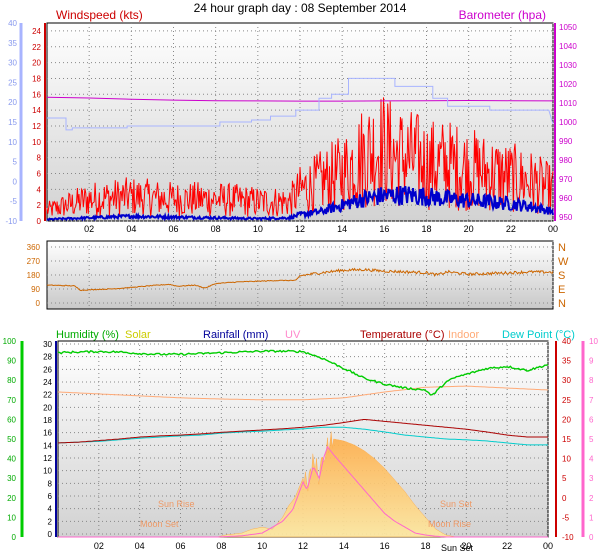  What do you see at coordinates (566, 179) in the screenshot?
I see `barometer-tick-label: 970` at bounding box center [566, 179].